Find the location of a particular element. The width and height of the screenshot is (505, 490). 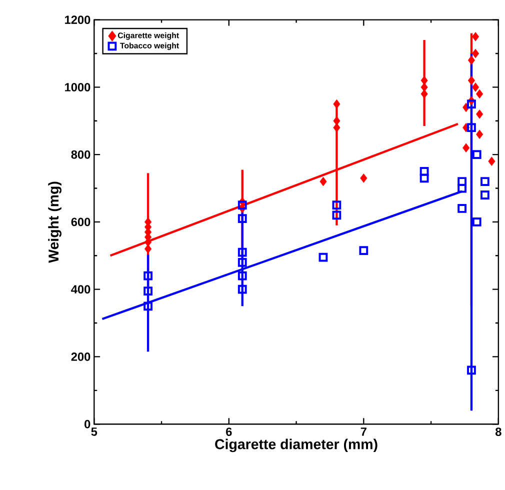

x-tick-label: 8 is located at coordinates (499, 431).